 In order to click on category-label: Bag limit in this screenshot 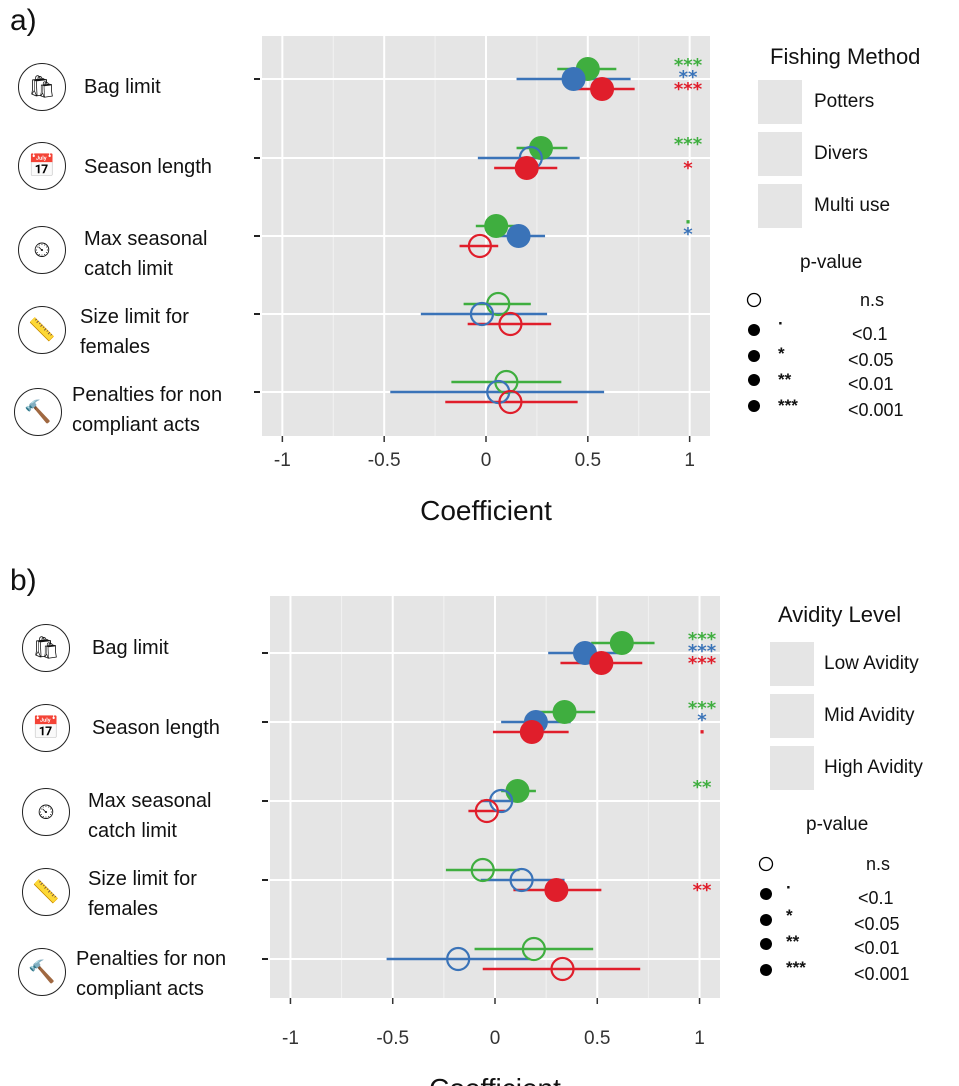, I will do `click(130, 648)`.